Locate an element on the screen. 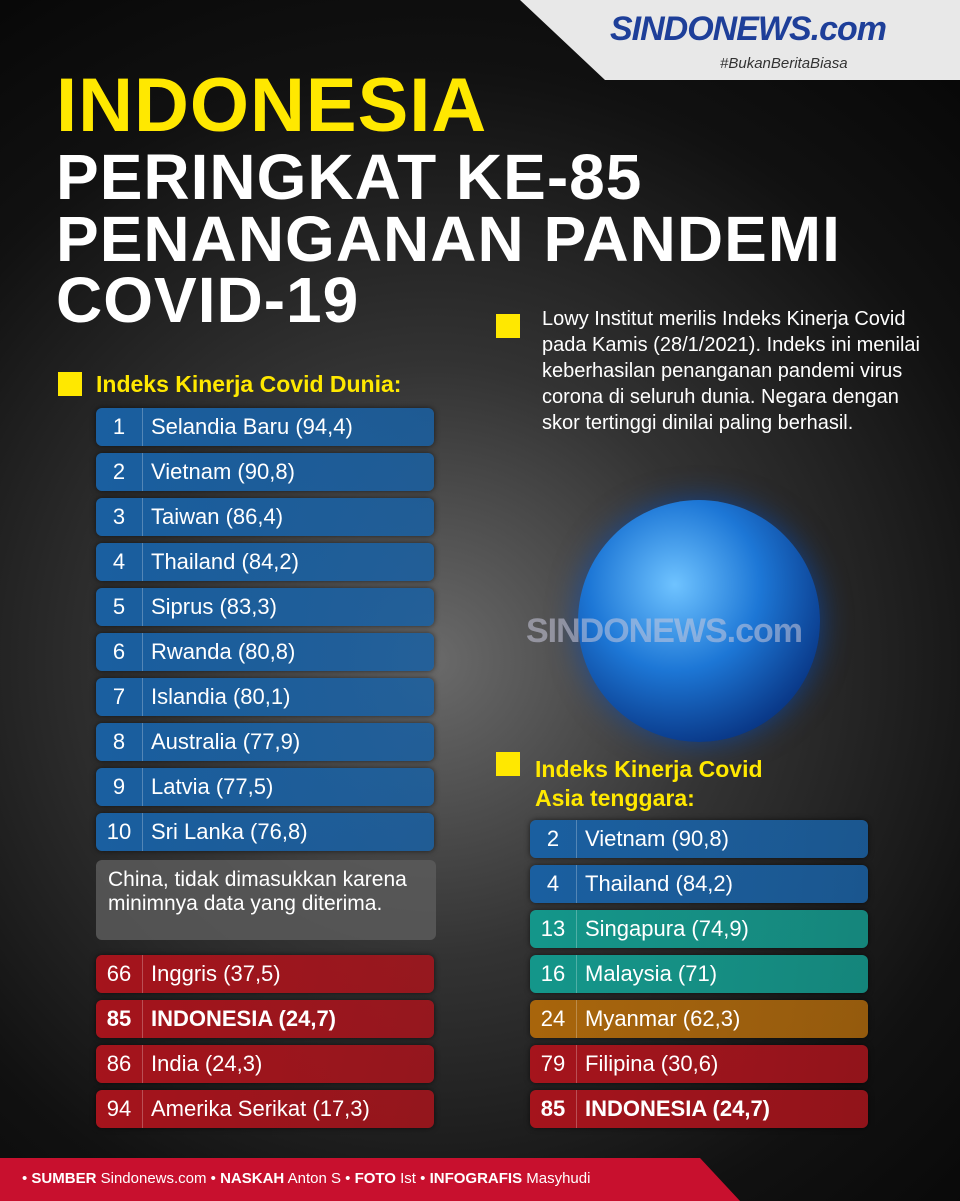 The height and width of the screenshot is (1201, 960). country: Islandia (80,1) is located at coordinates (221, 696).